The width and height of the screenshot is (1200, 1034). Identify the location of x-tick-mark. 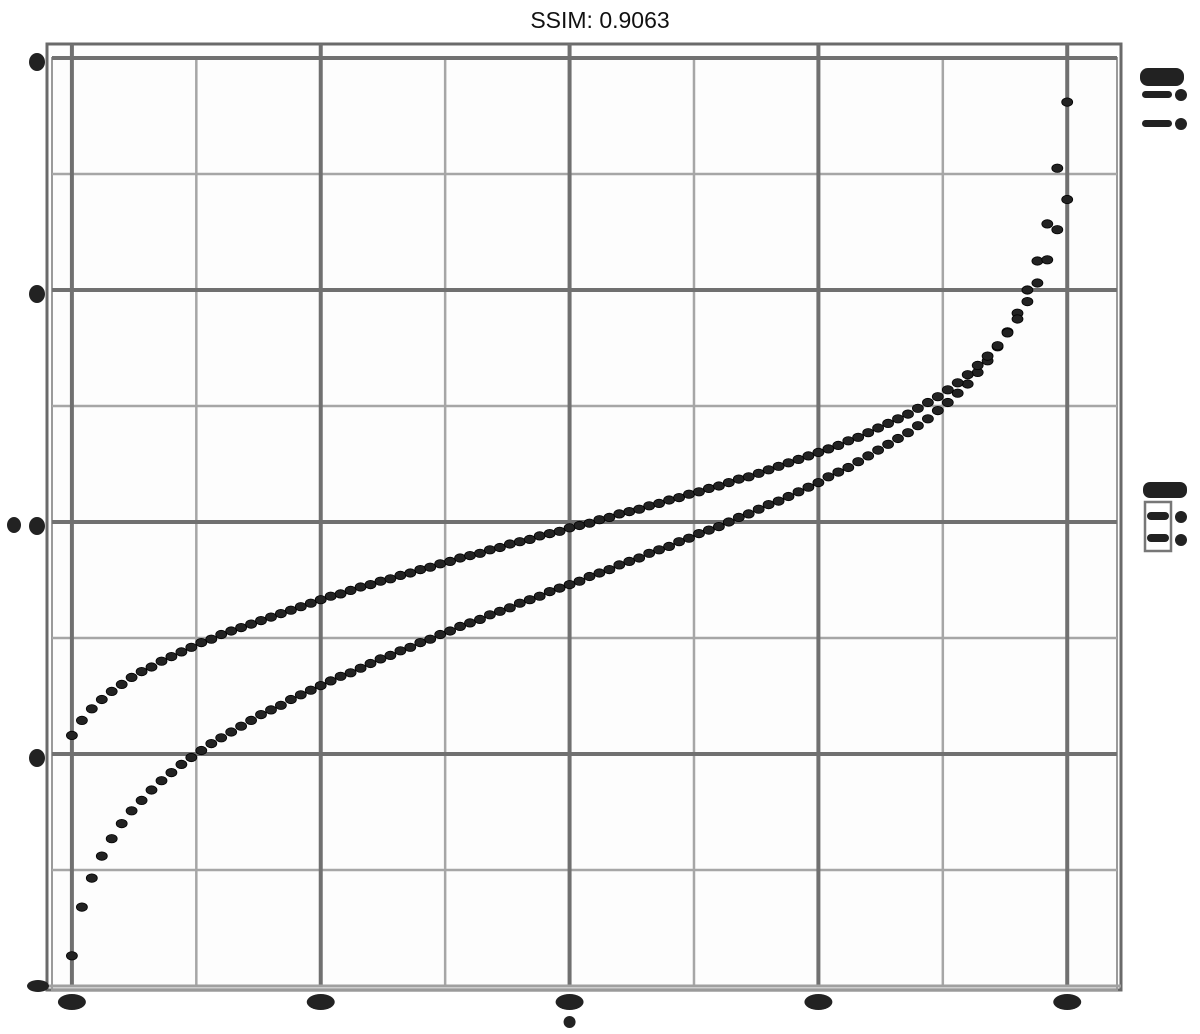
(320, 1002).